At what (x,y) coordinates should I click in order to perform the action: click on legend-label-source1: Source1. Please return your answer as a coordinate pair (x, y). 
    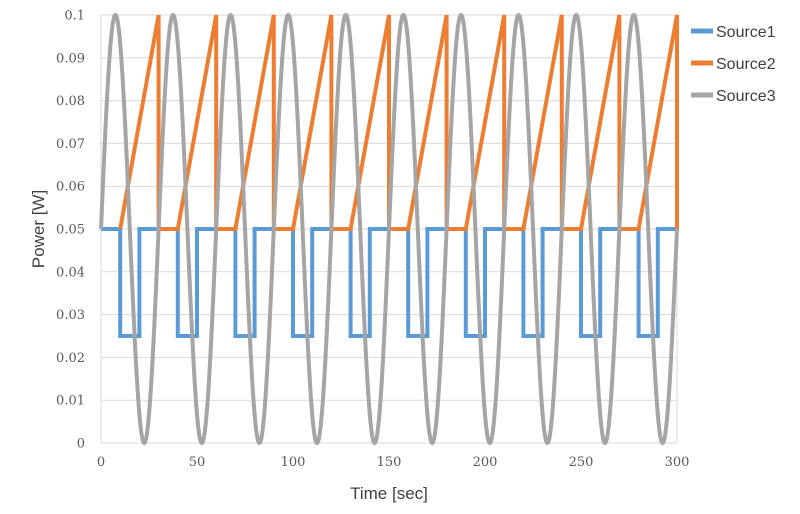
    Looking at the image, I should click on (746, 32).